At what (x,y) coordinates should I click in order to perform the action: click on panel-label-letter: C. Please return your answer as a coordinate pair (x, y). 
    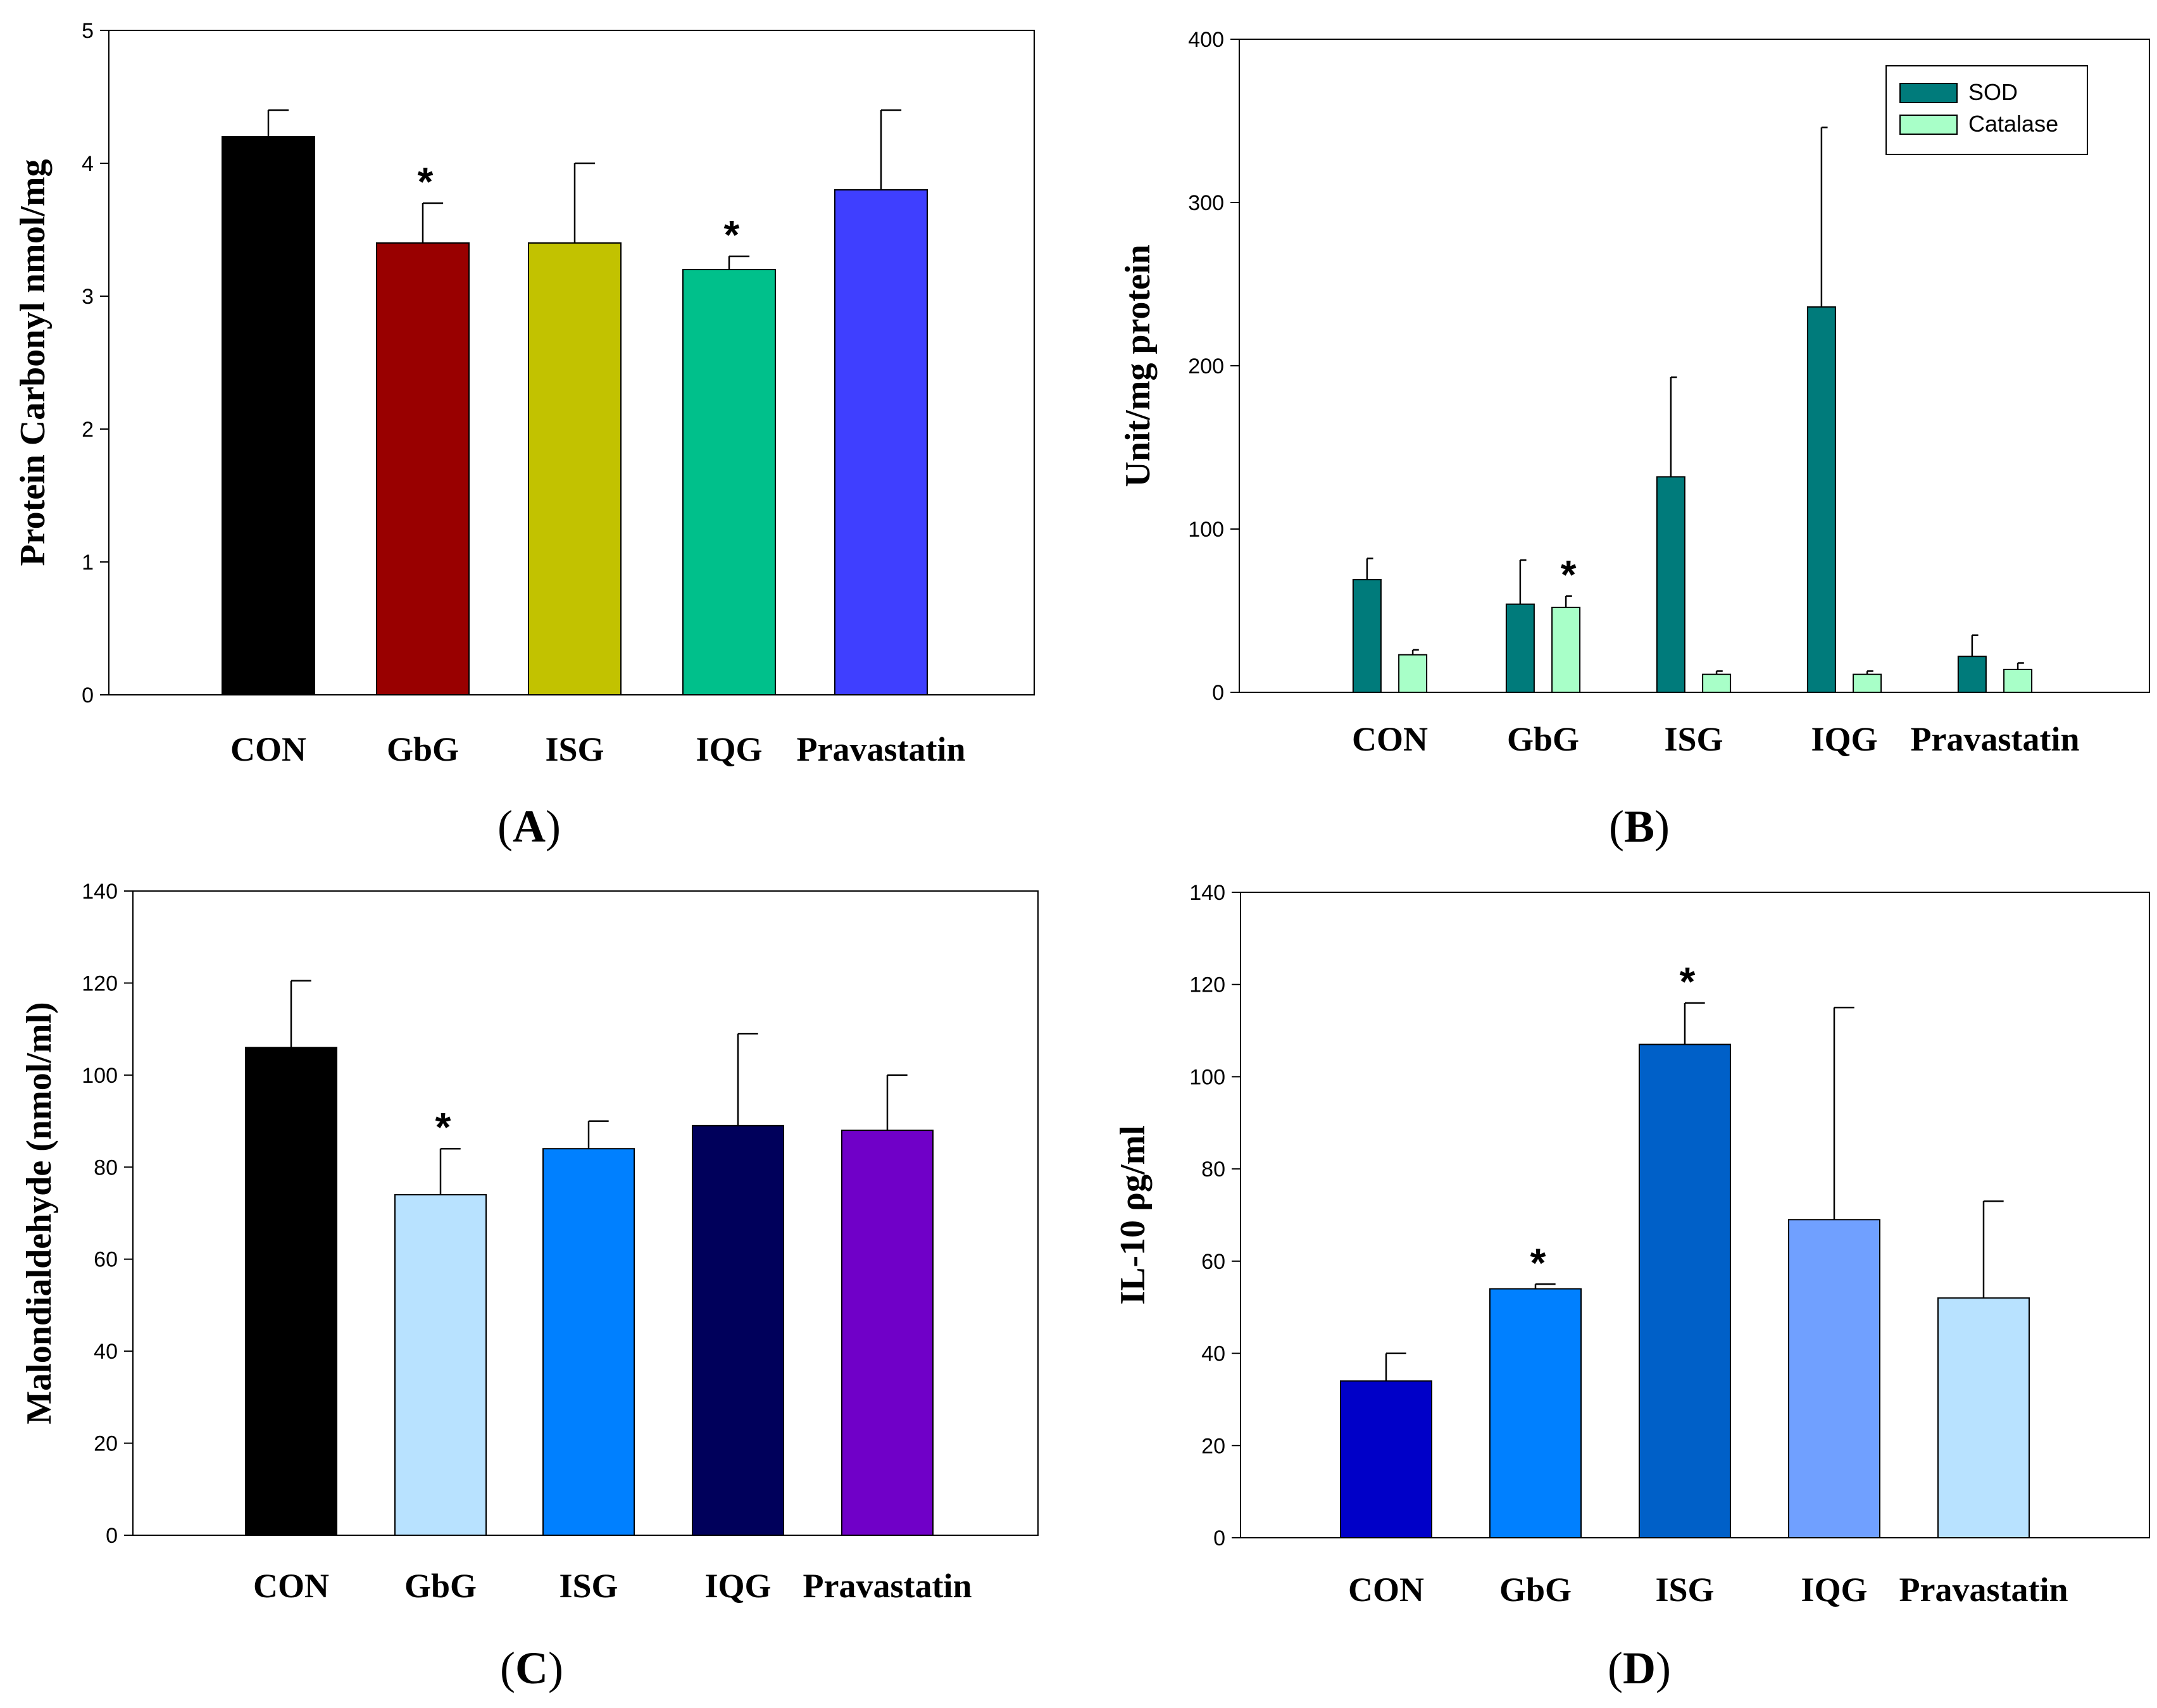
    Looking at the image, I should click on (531, 1668).